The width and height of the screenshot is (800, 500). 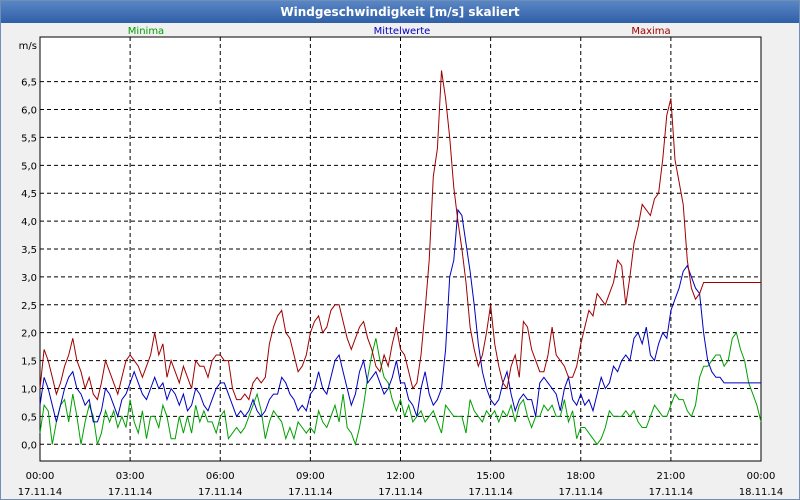 What do you see at coordinates (29, 362) in the screenshot?
I see `y-tick-label: 1,5` at bounding box center [29, 362].